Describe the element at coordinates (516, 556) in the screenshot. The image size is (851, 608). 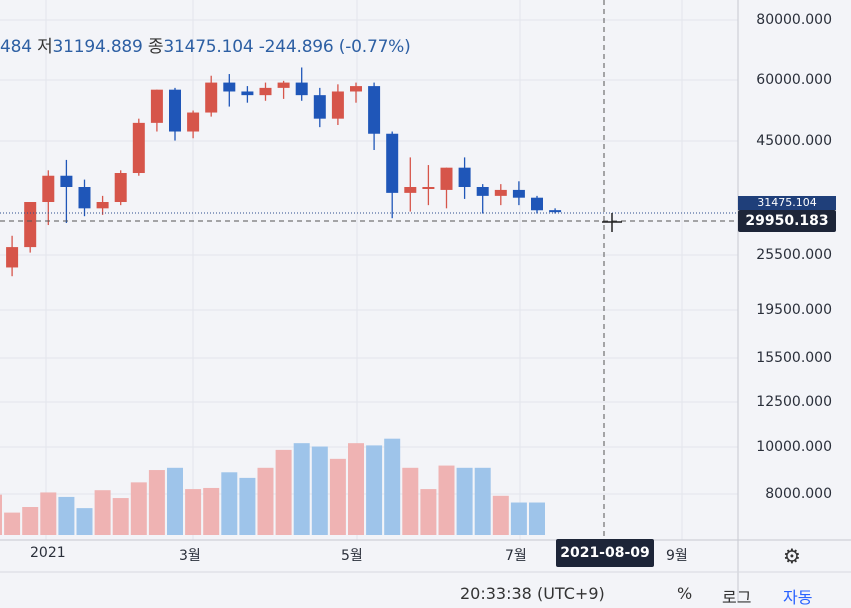
I see `time-axis-tick: 7월` at that location.